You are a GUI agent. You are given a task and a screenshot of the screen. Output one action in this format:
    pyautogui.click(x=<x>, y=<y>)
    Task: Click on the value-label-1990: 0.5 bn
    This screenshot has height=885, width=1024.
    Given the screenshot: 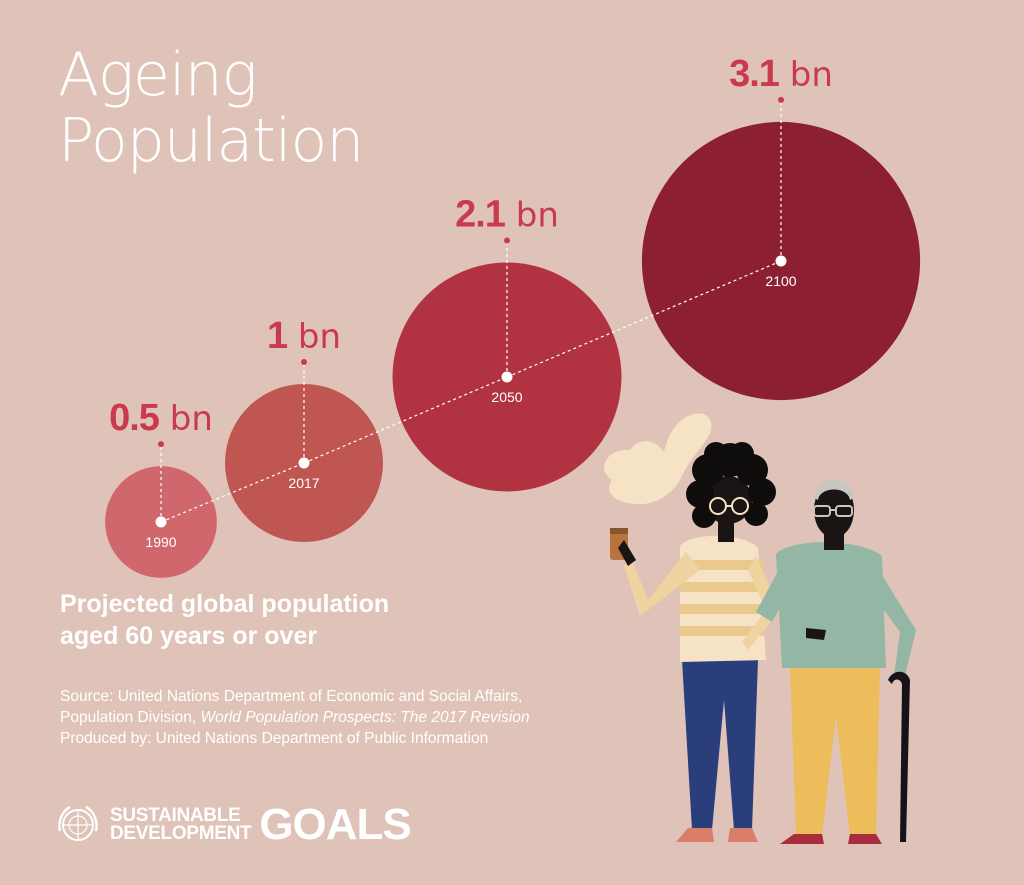 What is the action you would take?
    pyautogui.click(x=161, y=418)
    